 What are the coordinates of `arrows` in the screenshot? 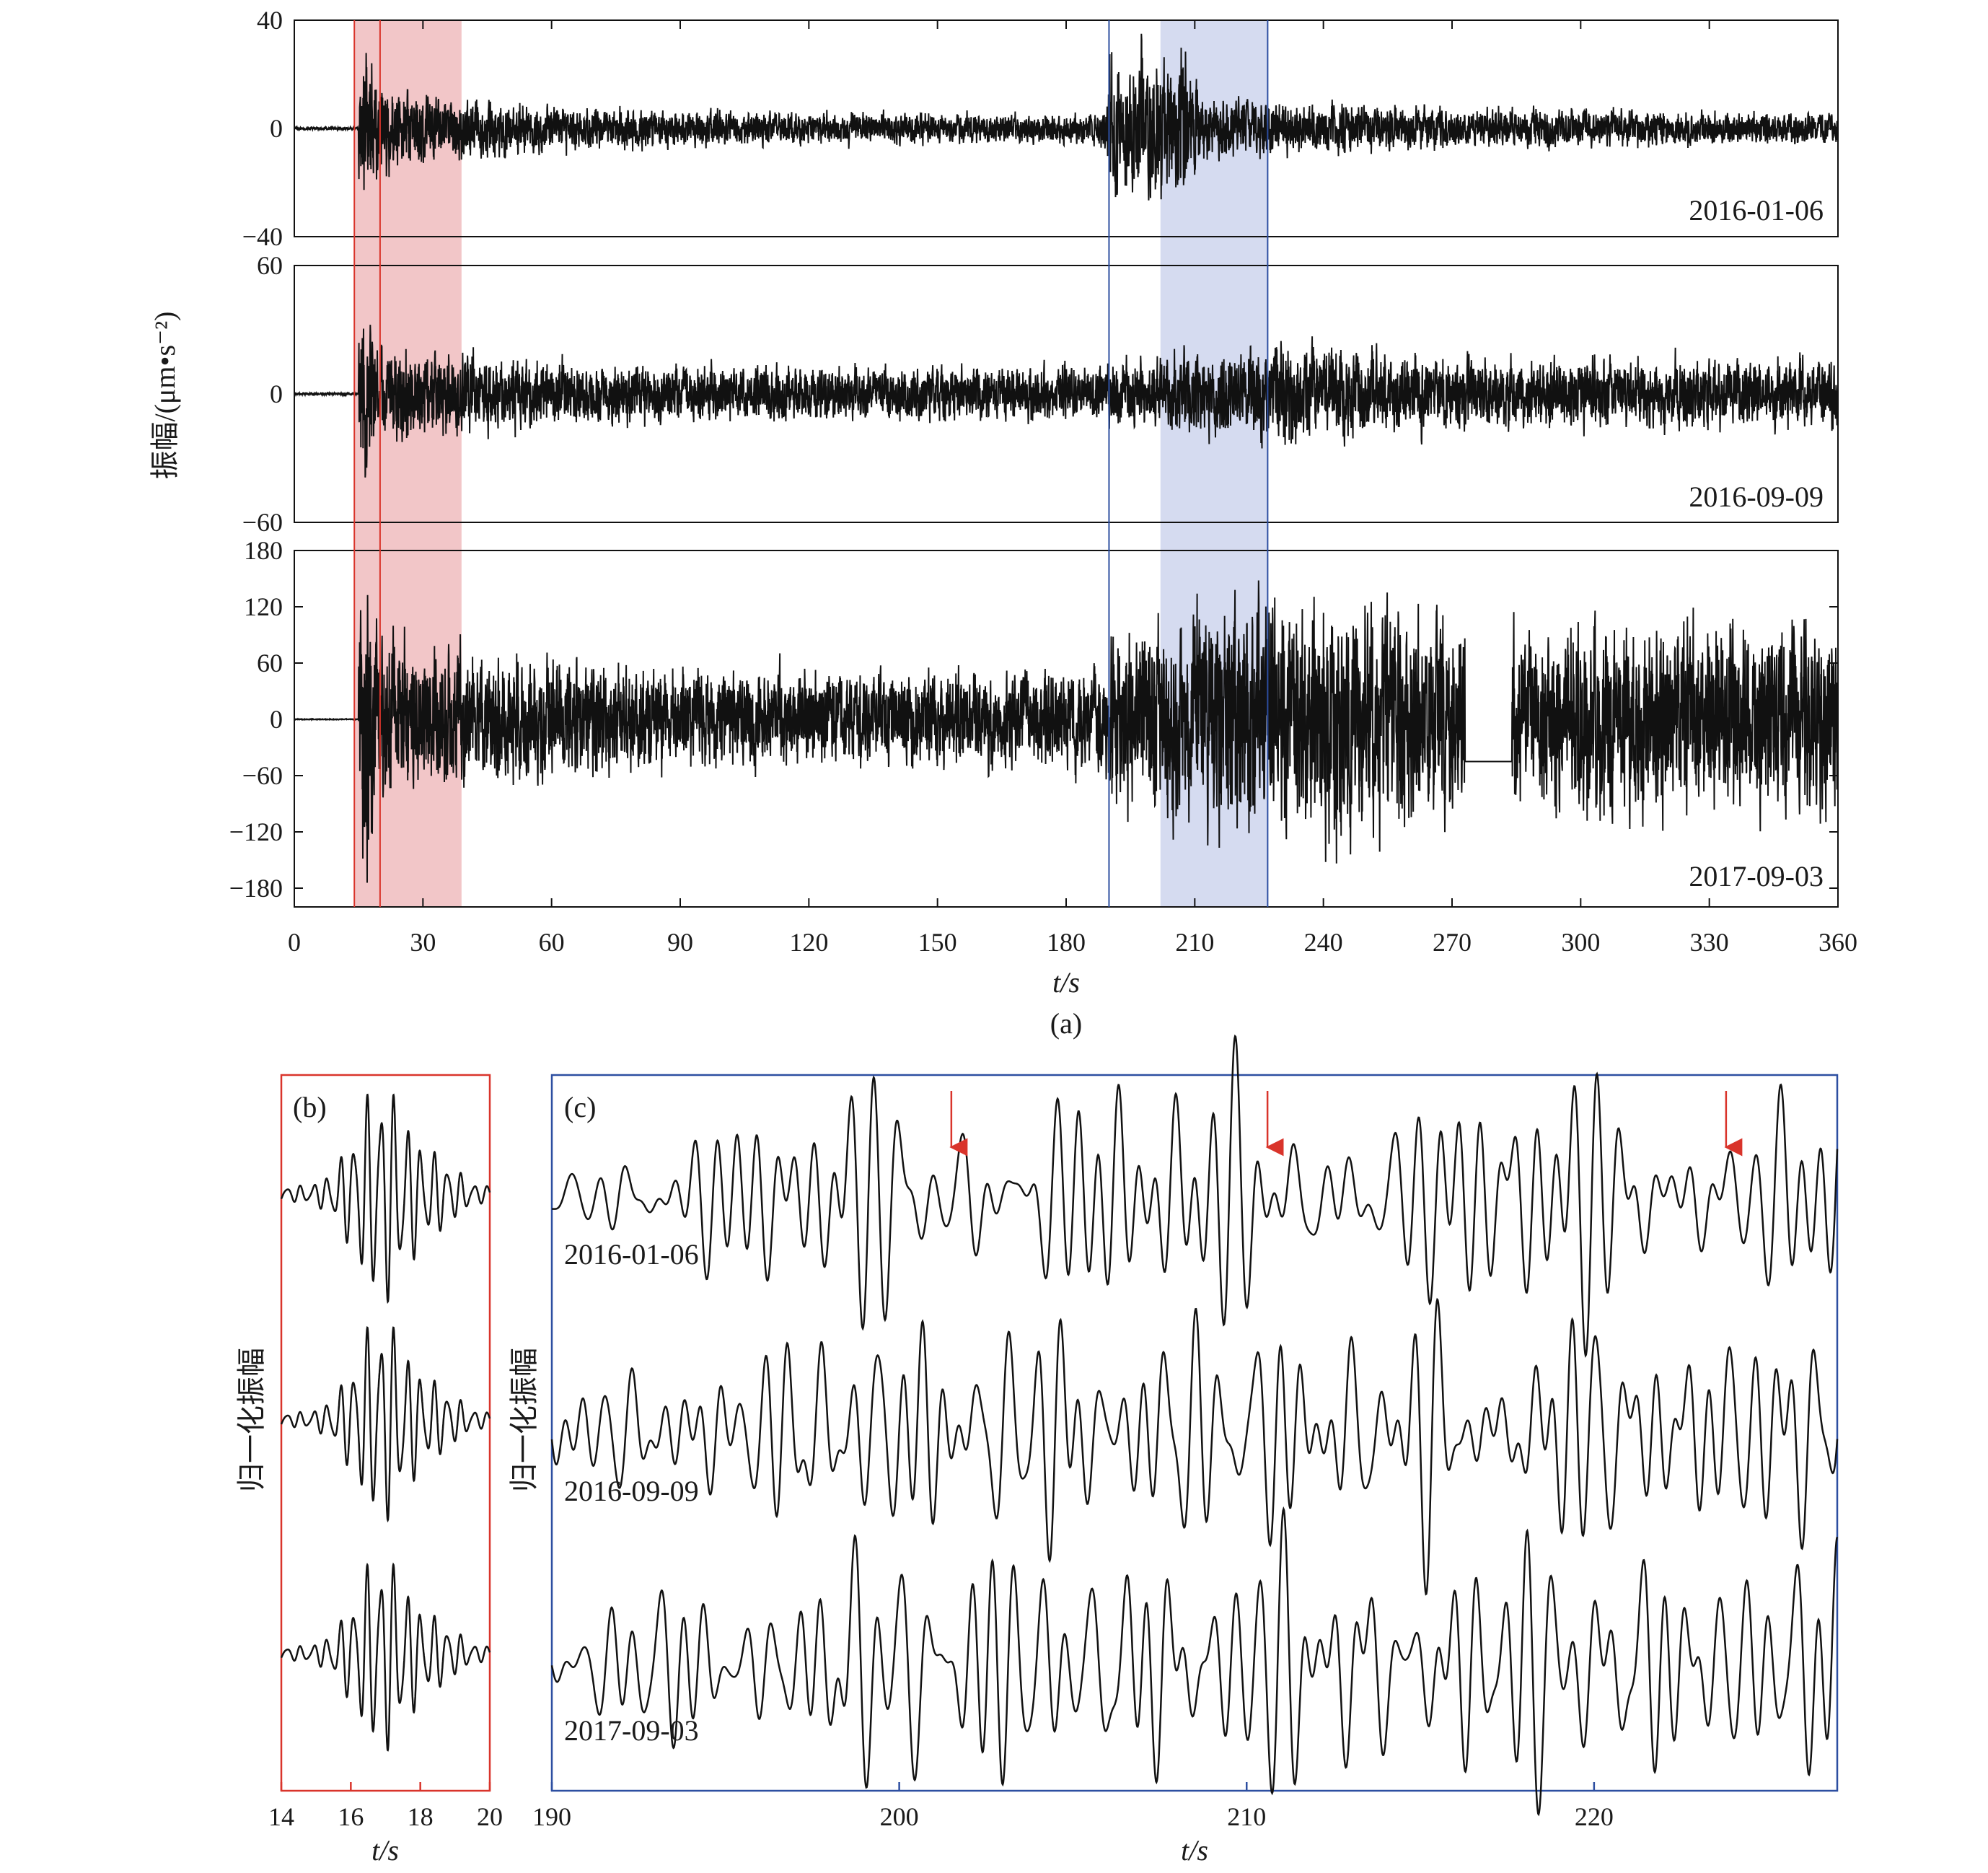 It's located at (1346, 1124).